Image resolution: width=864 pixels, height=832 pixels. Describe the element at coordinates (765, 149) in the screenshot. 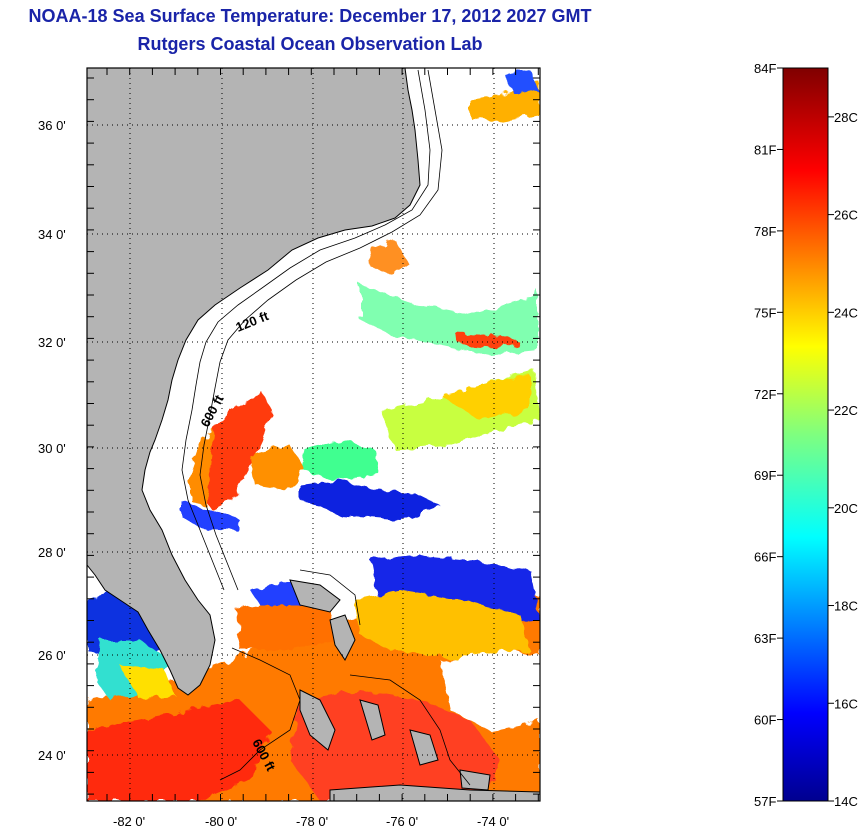

I see `colorbar-fahrenheit-label: 81F` at that location.